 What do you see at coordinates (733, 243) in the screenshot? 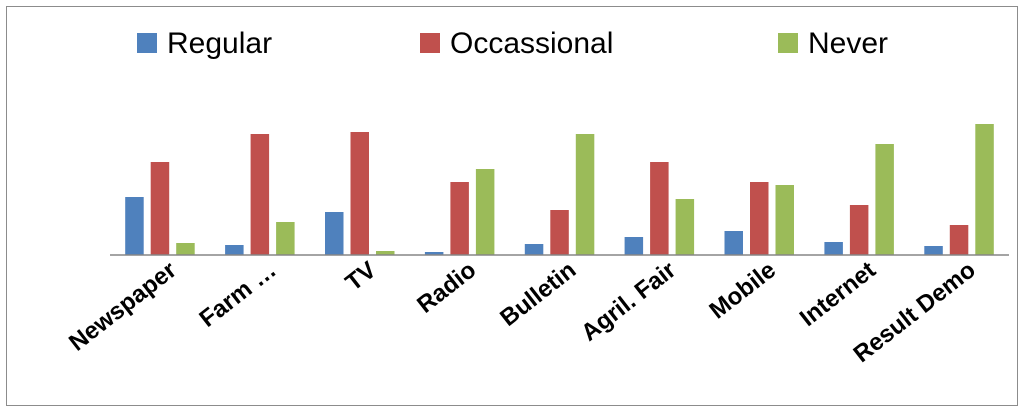
I see `bar-mobile-regular` at bounding box center [733, 243].